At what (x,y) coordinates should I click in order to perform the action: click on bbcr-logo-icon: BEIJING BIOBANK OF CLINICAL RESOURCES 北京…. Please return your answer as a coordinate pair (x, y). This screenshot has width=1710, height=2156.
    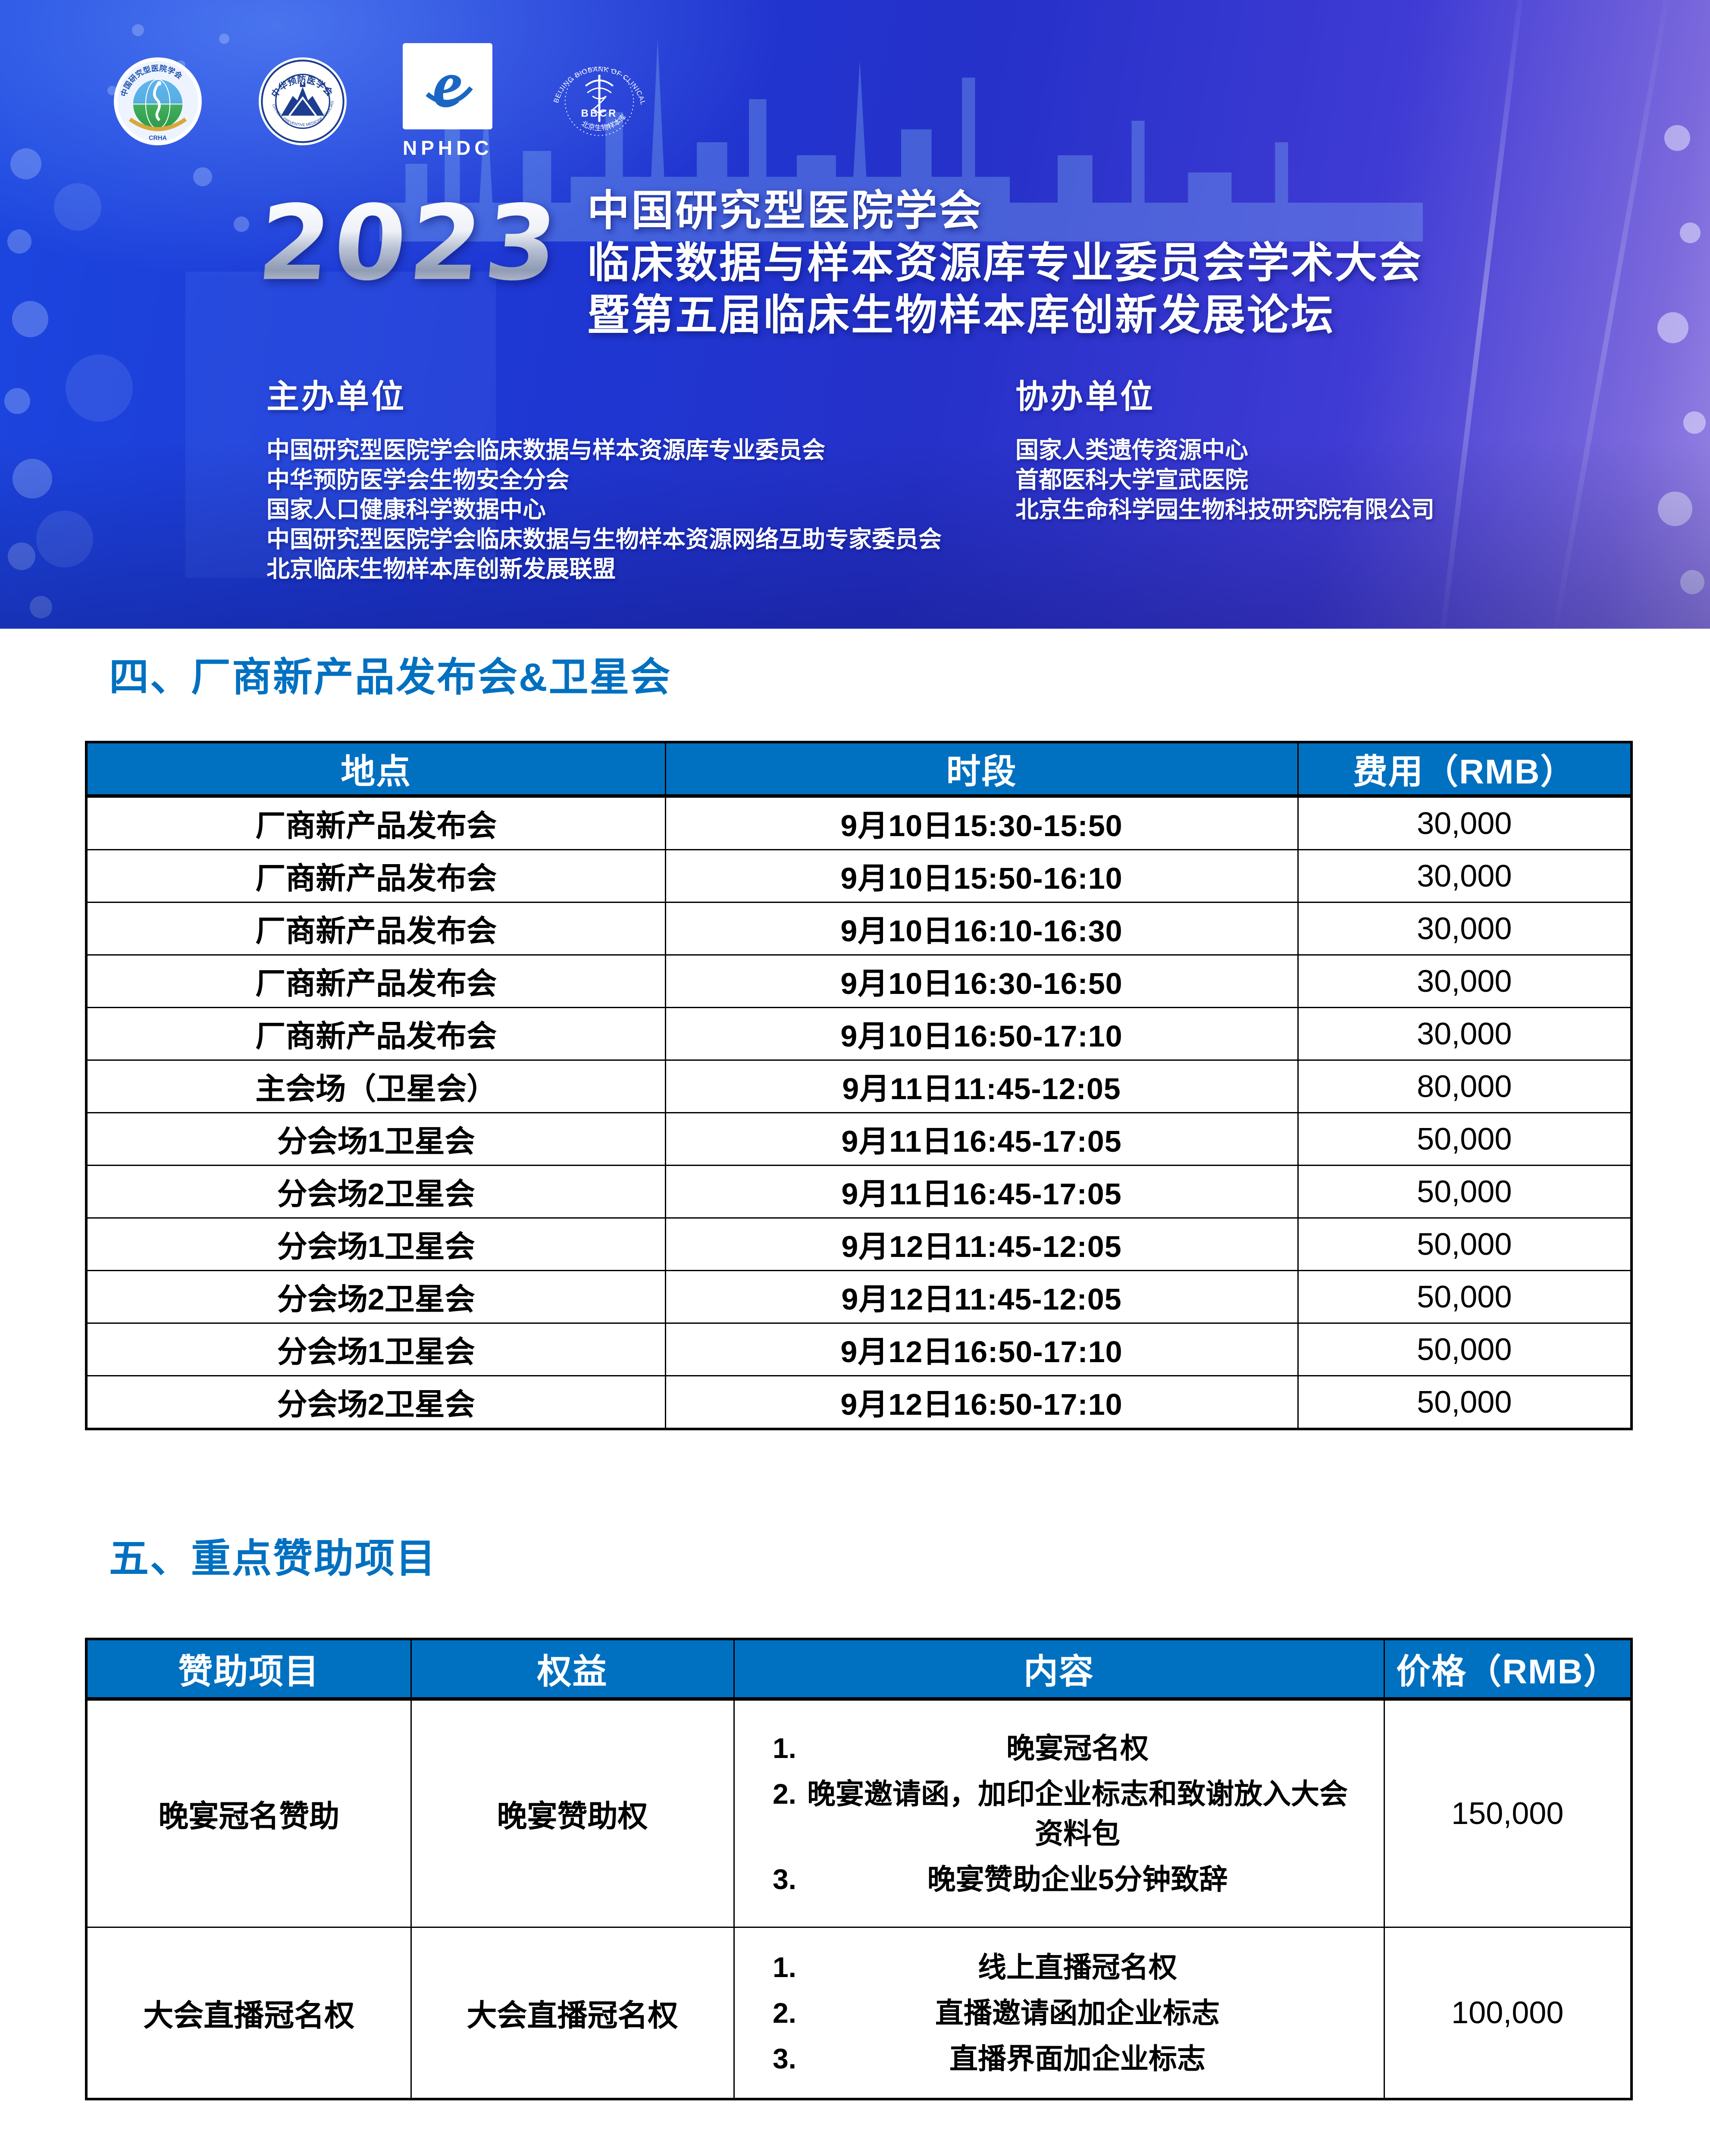
    Looking at the image, I should click on (597, 93).